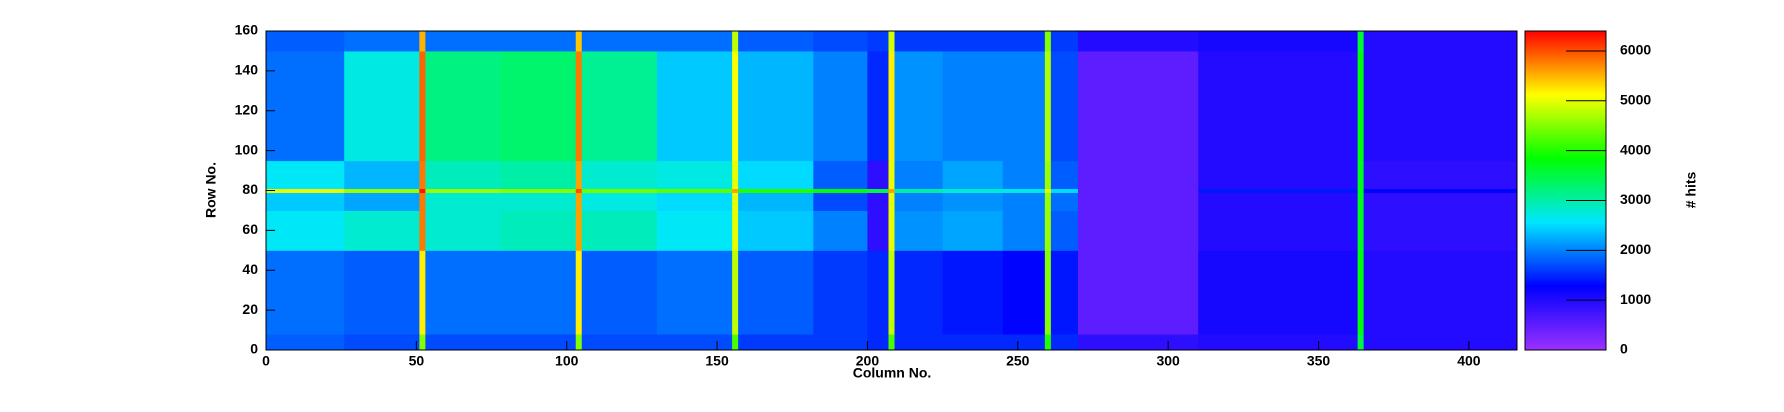  What do you see at coordinates (247, 149) in the screenshot?
I see `y-tick-label: 100` at bounding box center [247, 149].